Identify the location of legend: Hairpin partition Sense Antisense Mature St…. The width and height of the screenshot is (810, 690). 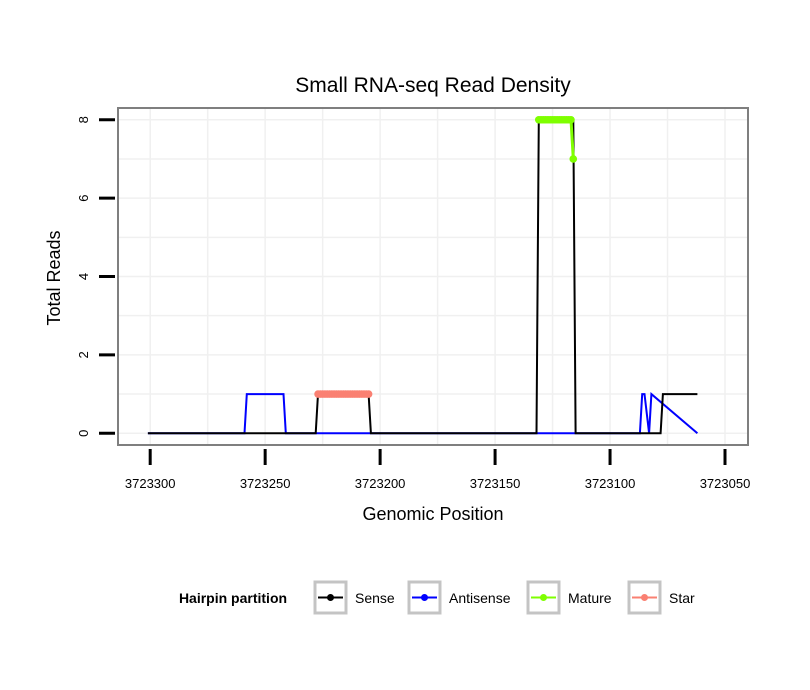
(437, 597).